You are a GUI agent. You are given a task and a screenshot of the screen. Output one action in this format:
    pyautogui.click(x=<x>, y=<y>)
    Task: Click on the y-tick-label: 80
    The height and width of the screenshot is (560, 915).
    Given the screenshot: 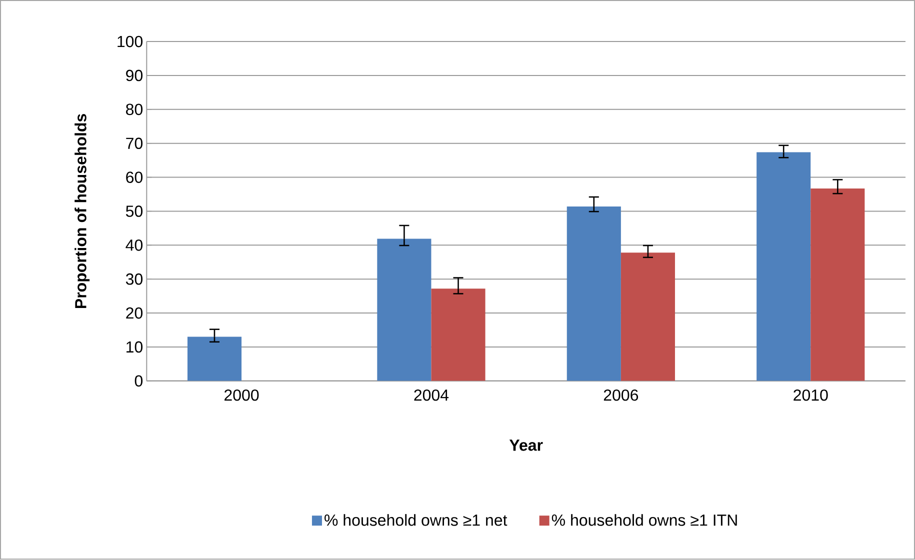 What is the action you would take?
    pyautogui.click(x=134, y=110)
    